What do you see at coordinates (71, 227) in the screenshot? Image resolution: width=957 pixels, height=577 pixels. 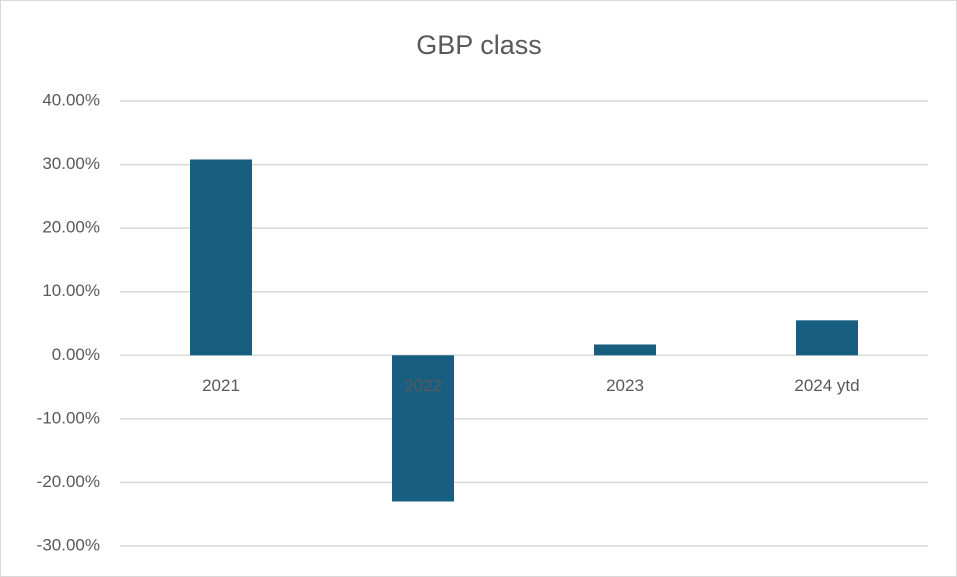 I see `y-tick-label: 20.00%` at bounding box center [71, 227].